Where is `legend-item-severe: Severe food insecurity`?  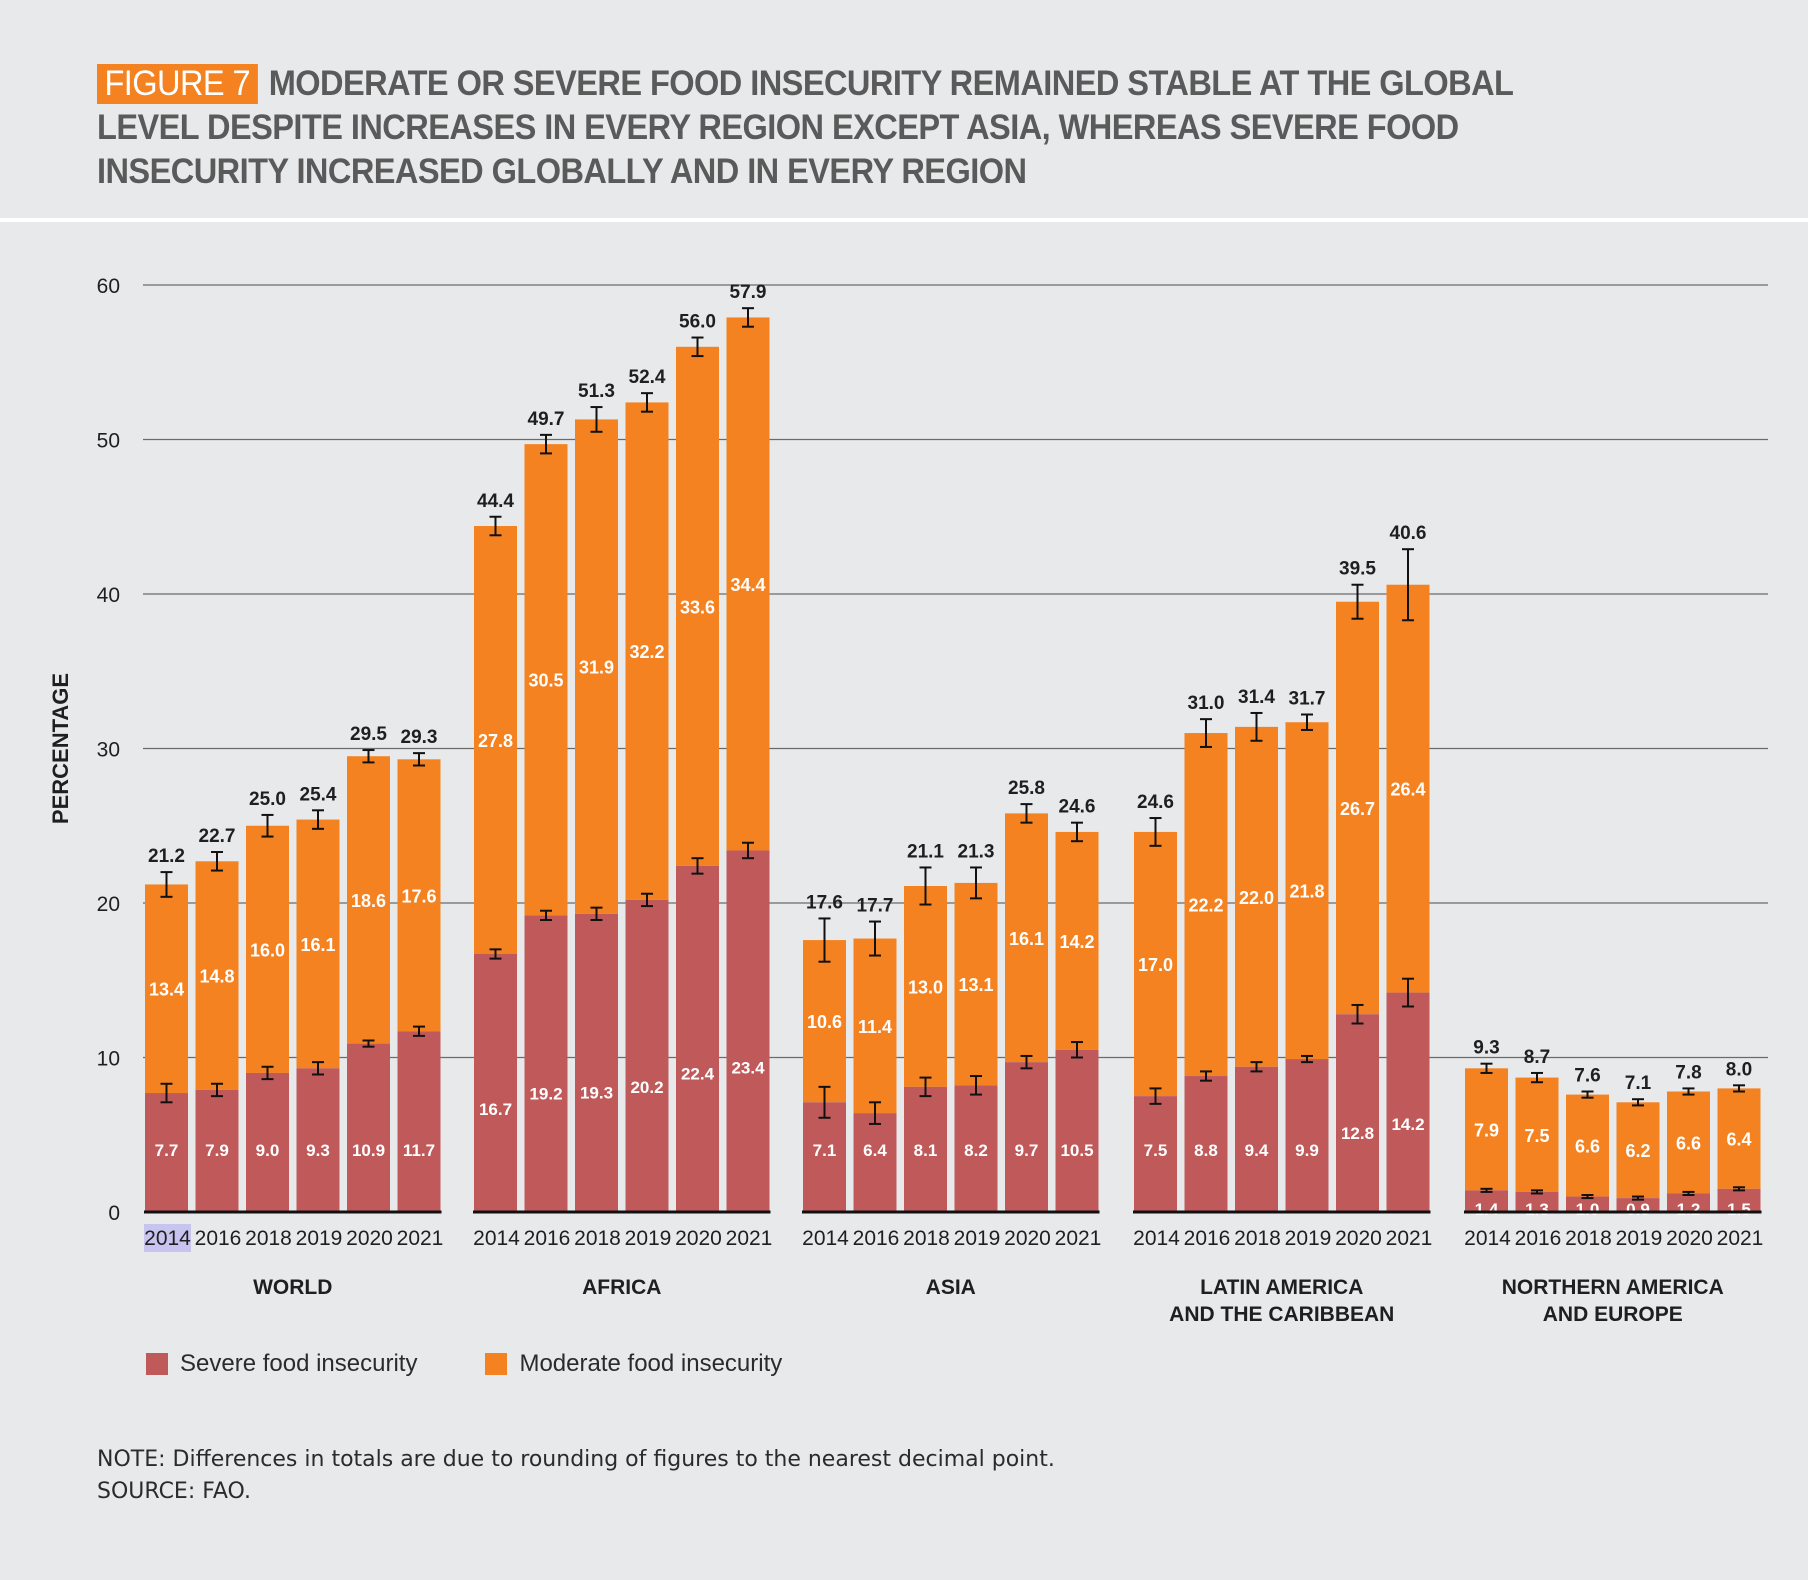
legend-item-severe: Severe food insecurity is located at coordinates (281, 1364).